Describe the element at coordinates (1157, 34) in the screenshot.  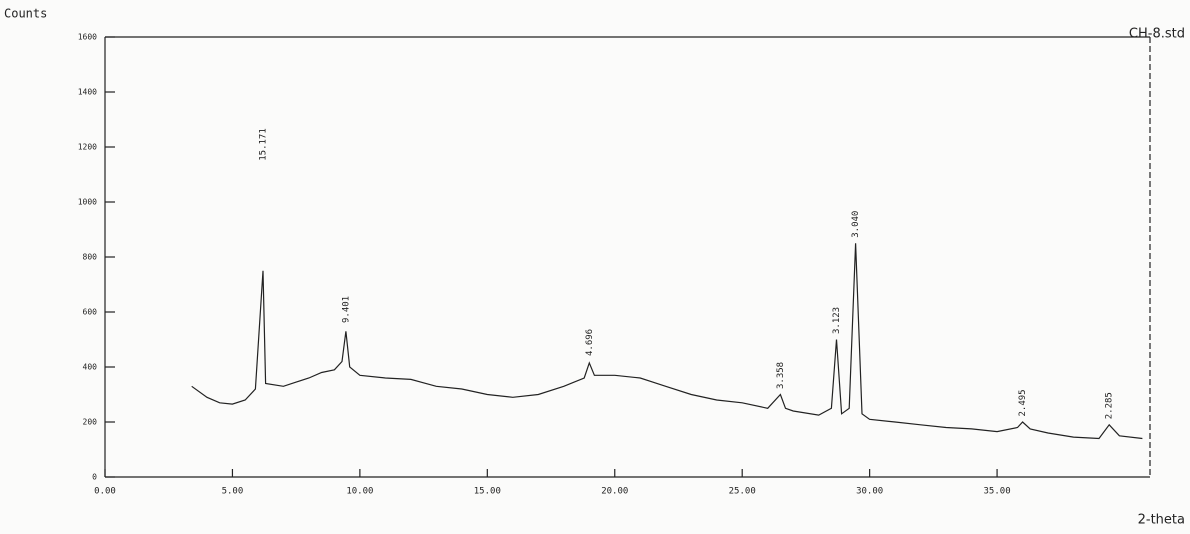
I see `sample-label: CH-8.std` at that location.